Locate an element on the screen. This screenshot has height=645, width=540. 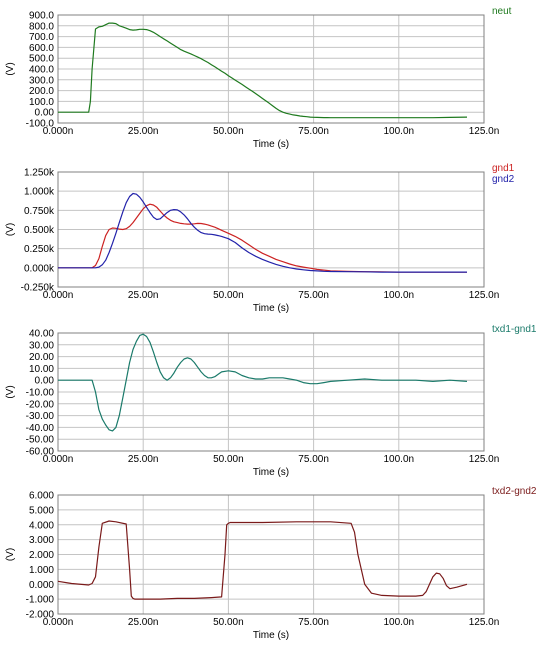
chart-3-y-tick-label: -20.00 is located at coordinates (40, 404).